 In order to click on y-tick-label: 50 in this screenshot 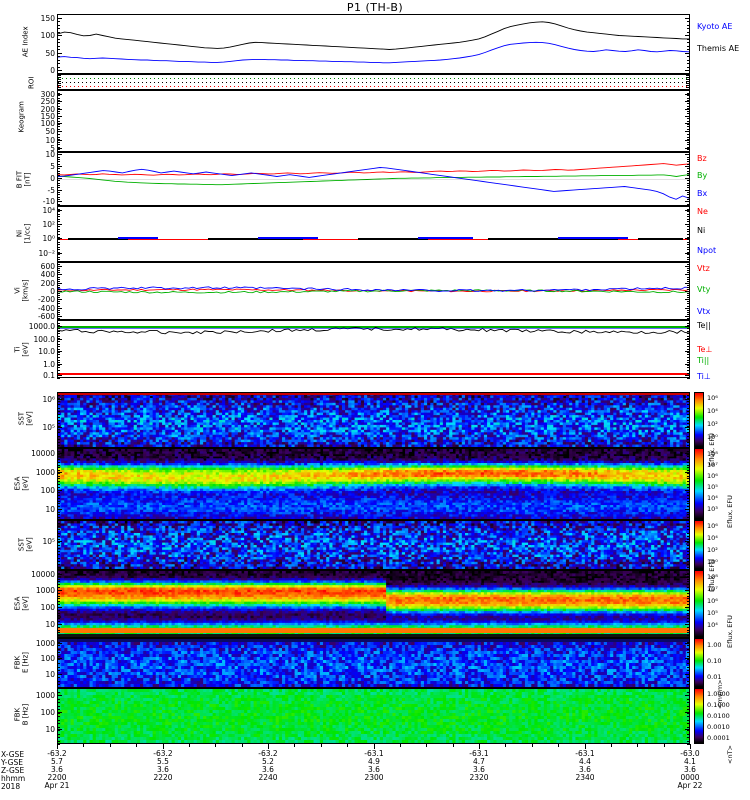, I will do `click(50, 131)`.